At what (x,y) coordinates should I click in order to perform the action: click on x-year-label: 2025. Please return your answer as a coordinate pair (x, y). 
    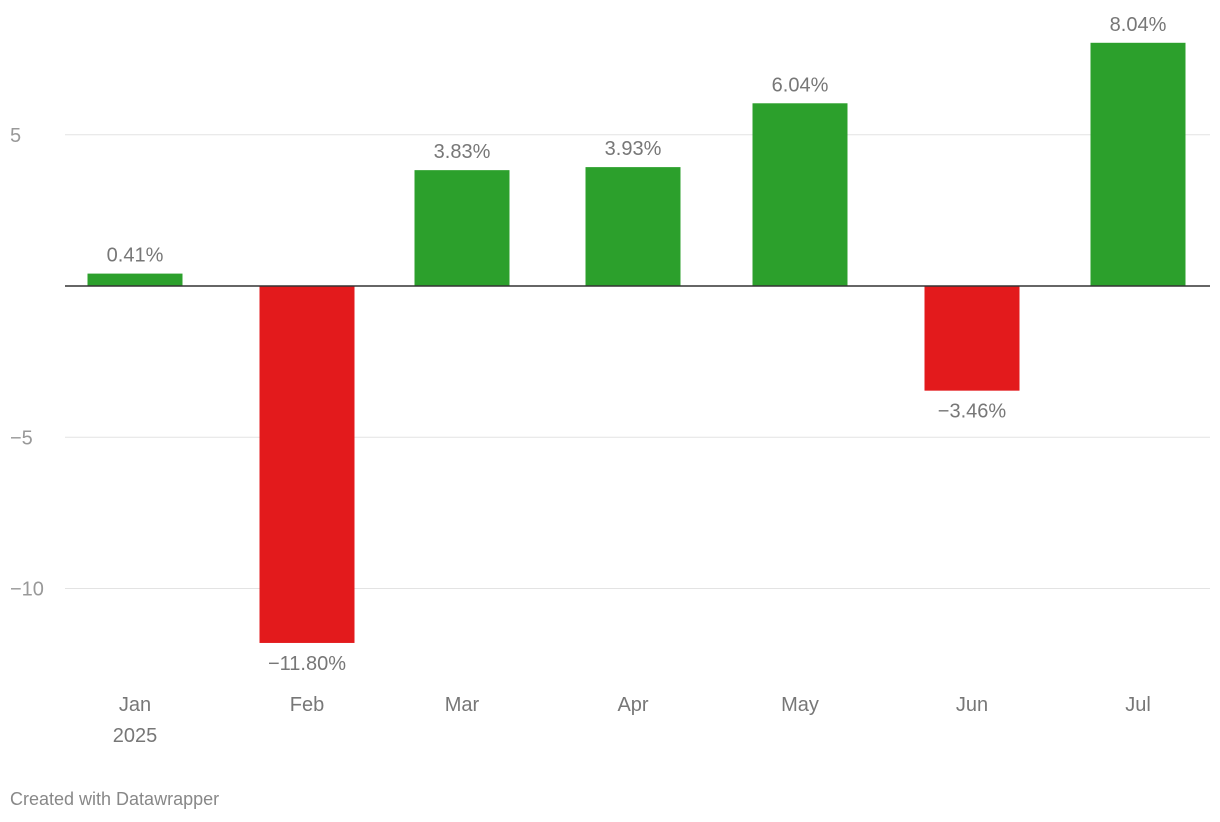
    Looking at the image, I should click on (135, 736).